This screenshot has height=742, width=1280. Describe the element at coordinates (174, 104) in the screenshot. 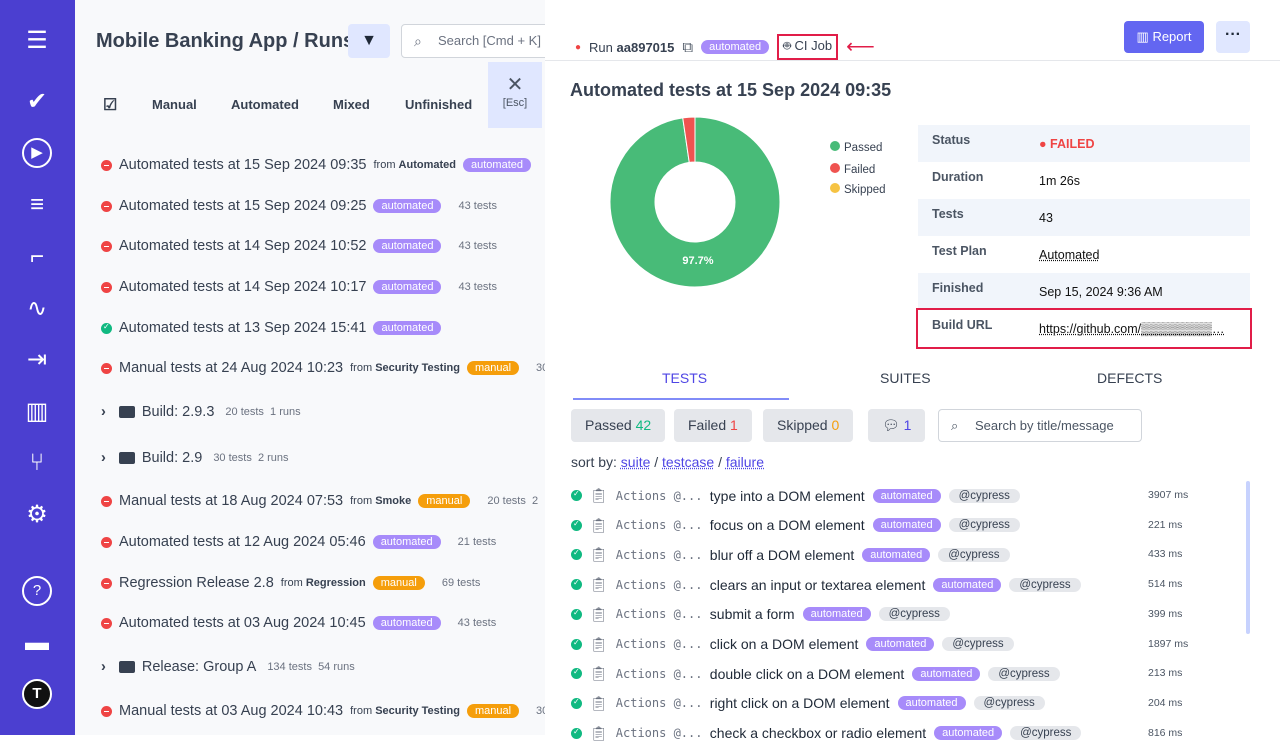

I see `tab-manual: Manual` at that location.